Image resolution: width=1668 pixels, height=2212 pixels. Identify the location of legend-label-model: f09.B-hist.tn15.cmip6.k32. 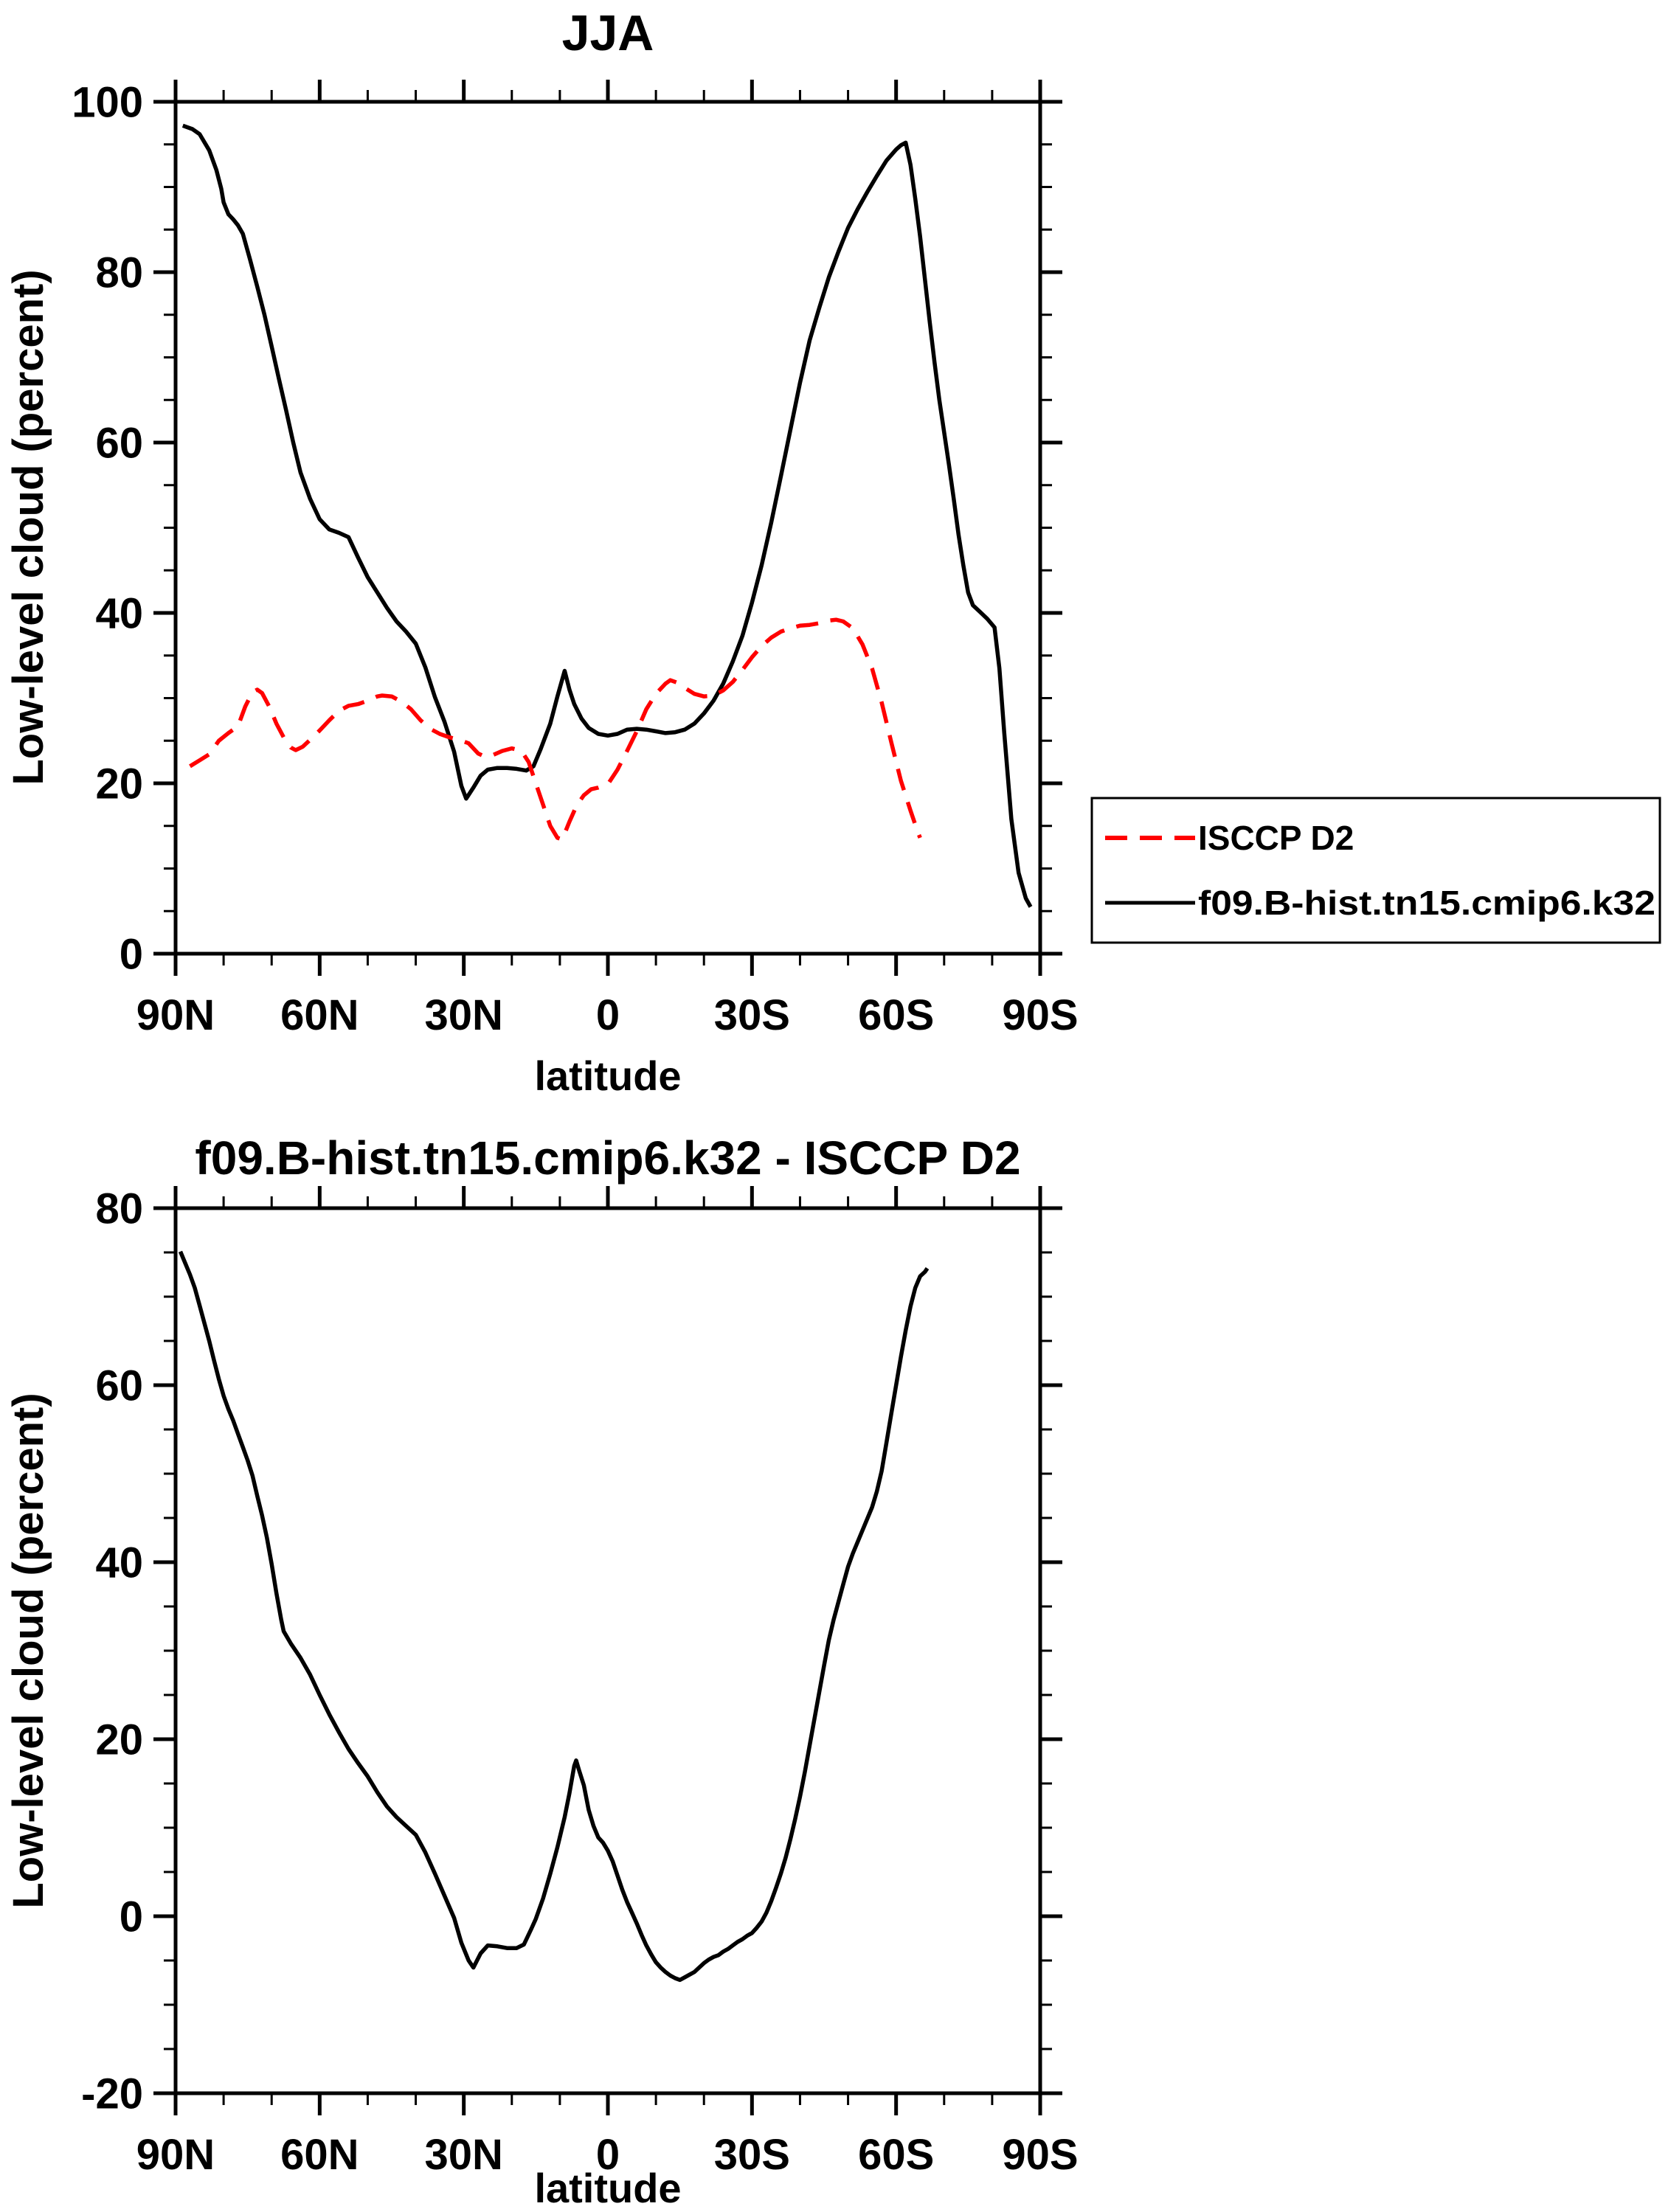
(1426, 903).